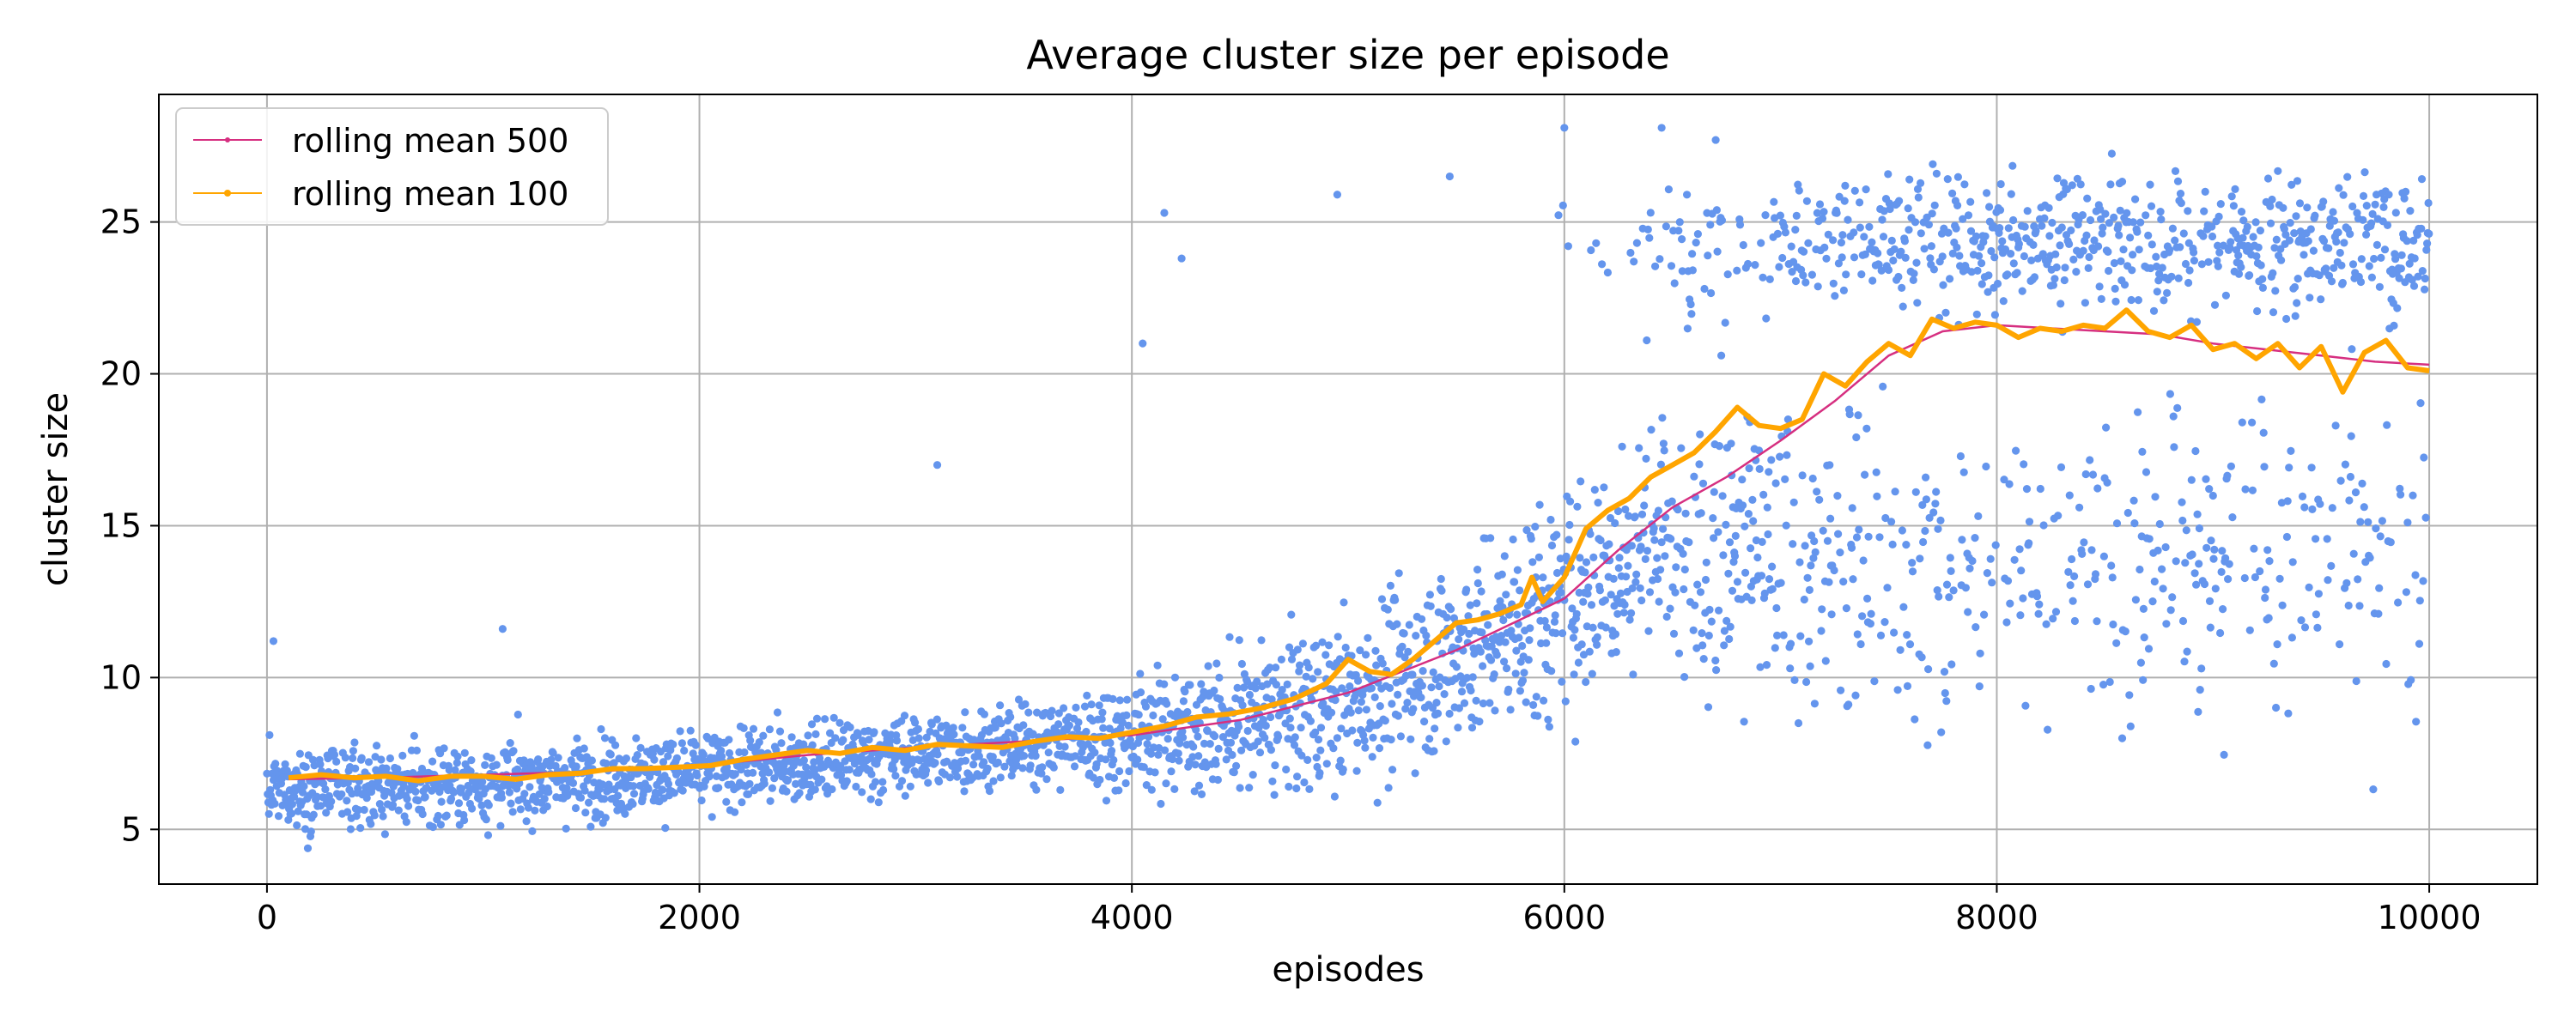 The height and width of the screenshot is (1030, 2576). Describe the element at coordinates (430, 141) in the screenshot. I see `legend-label-rolling-mean-500: rolling mean 500` at that location.